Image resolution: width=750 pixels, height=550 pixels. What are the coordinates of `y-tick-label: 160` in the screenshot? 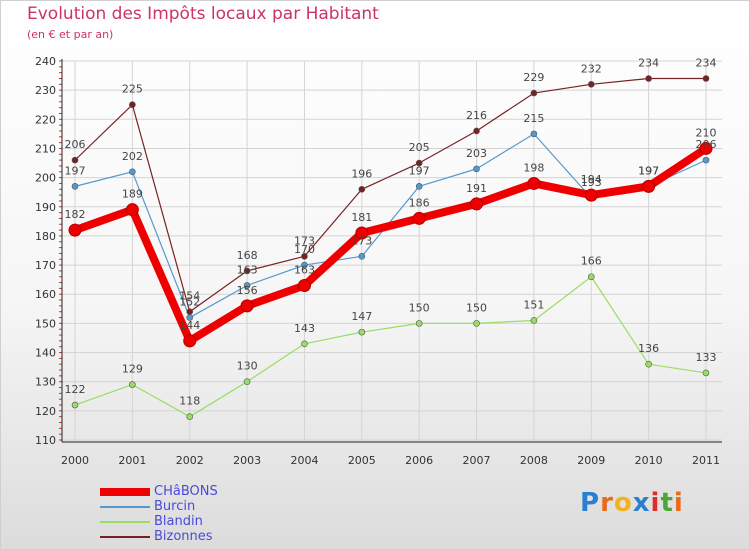 It's located at (45, 294).